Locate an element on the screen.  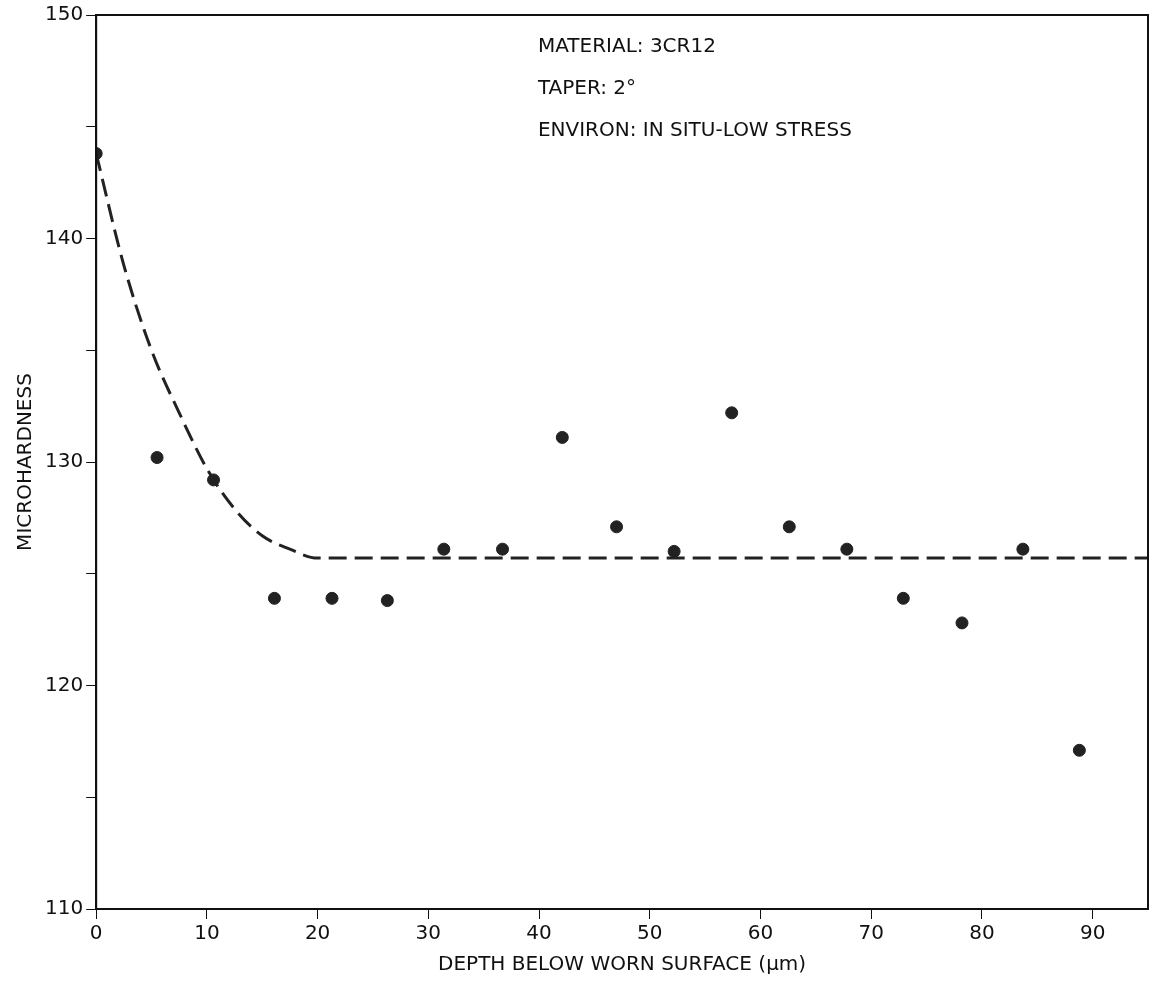
x-tick-label: 20 is located at coordinates (317, 932).